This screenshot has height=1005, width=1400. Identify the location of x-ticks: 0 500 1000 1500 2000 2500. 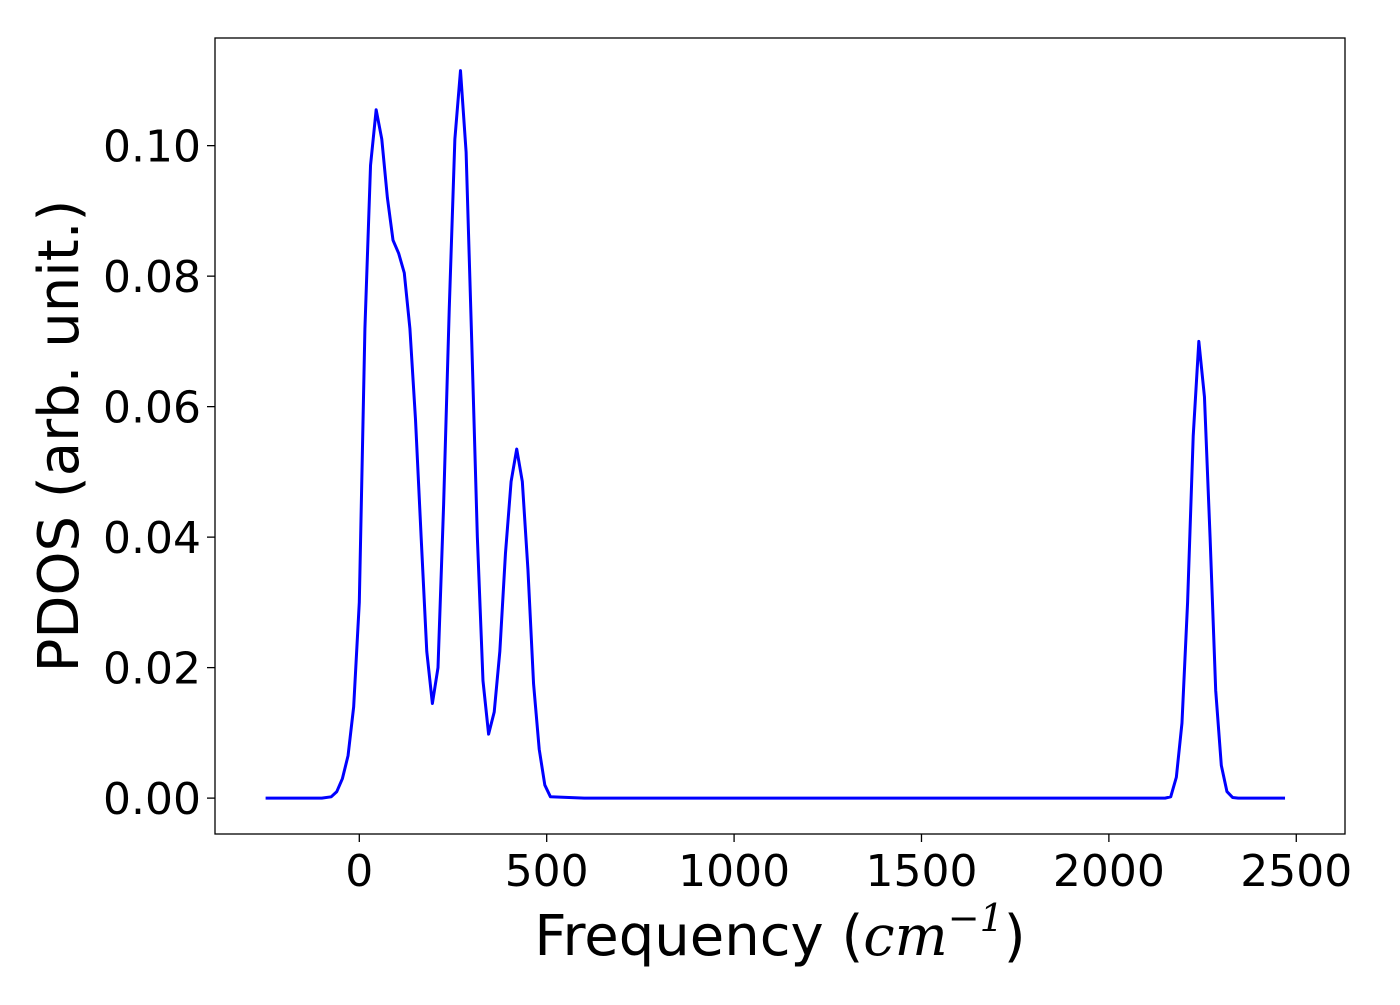
(848, 865).